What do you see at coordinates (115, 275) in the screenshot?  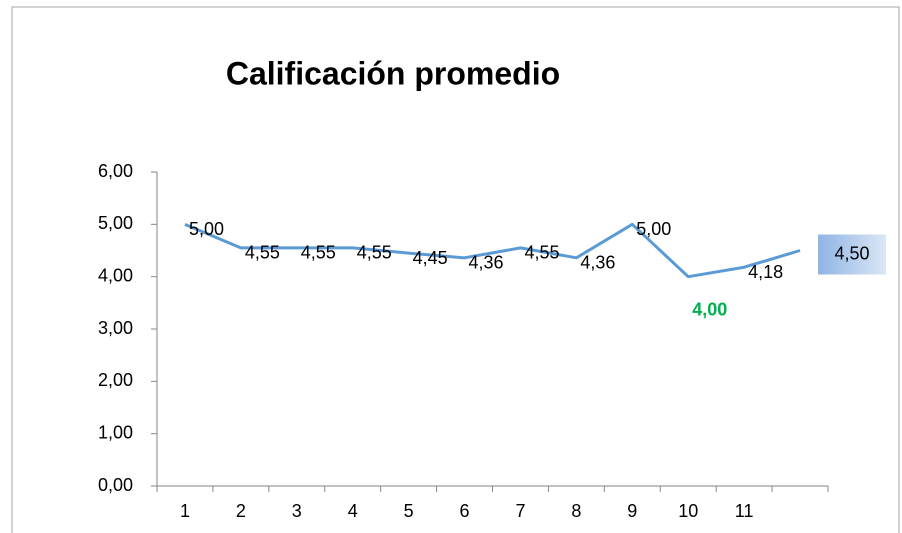 I see `y-tick-label: 4,00` at bounding box center [115, 275].